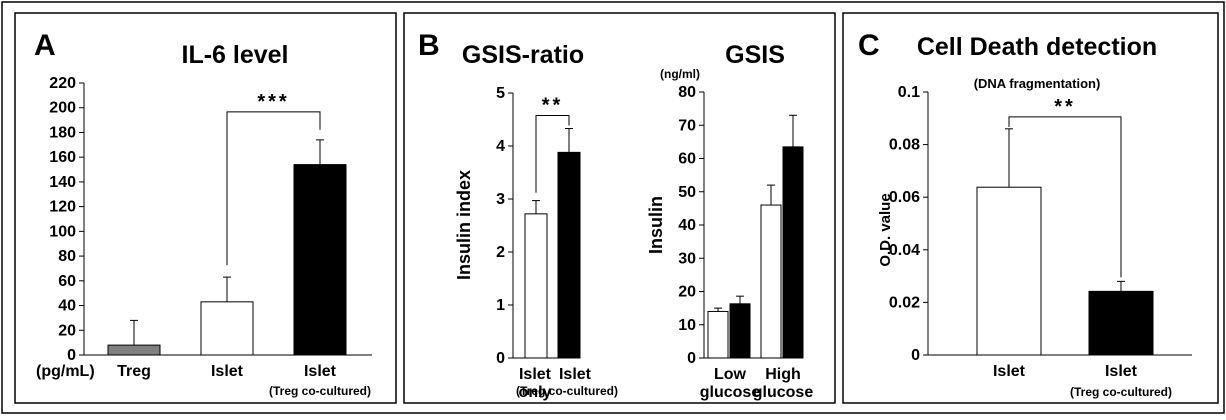 Image resolution: width=1226 pixels, height=420 pixels. What do you see at coordinates (740, 331) in the screenshot?
I see `panel-b2-bar-s1-c0` at bounding box center [740, 331].